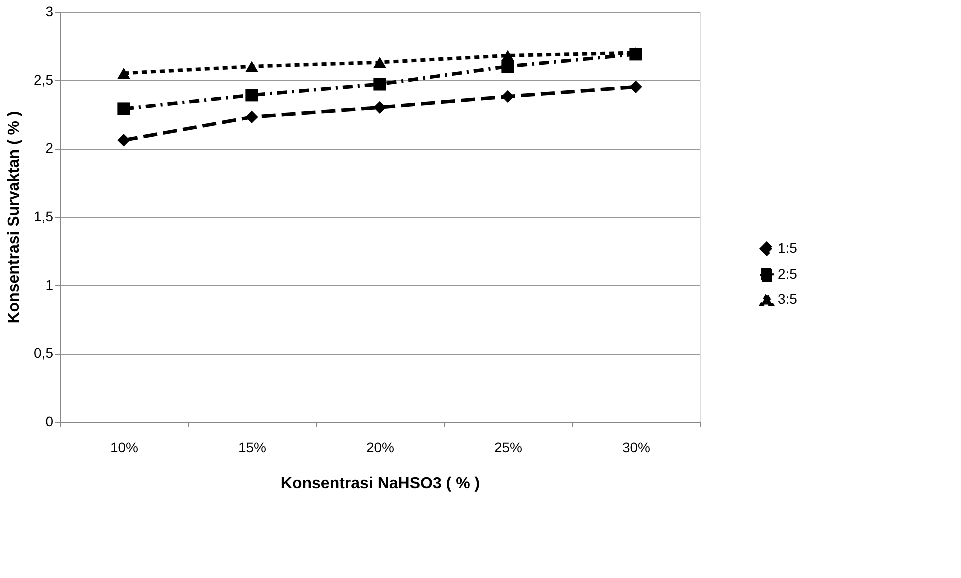 The image size is (961, 578). Describe the element at coordinates (508, 448) in the screenshot. I see `x-tick-label: 25%` at that location.